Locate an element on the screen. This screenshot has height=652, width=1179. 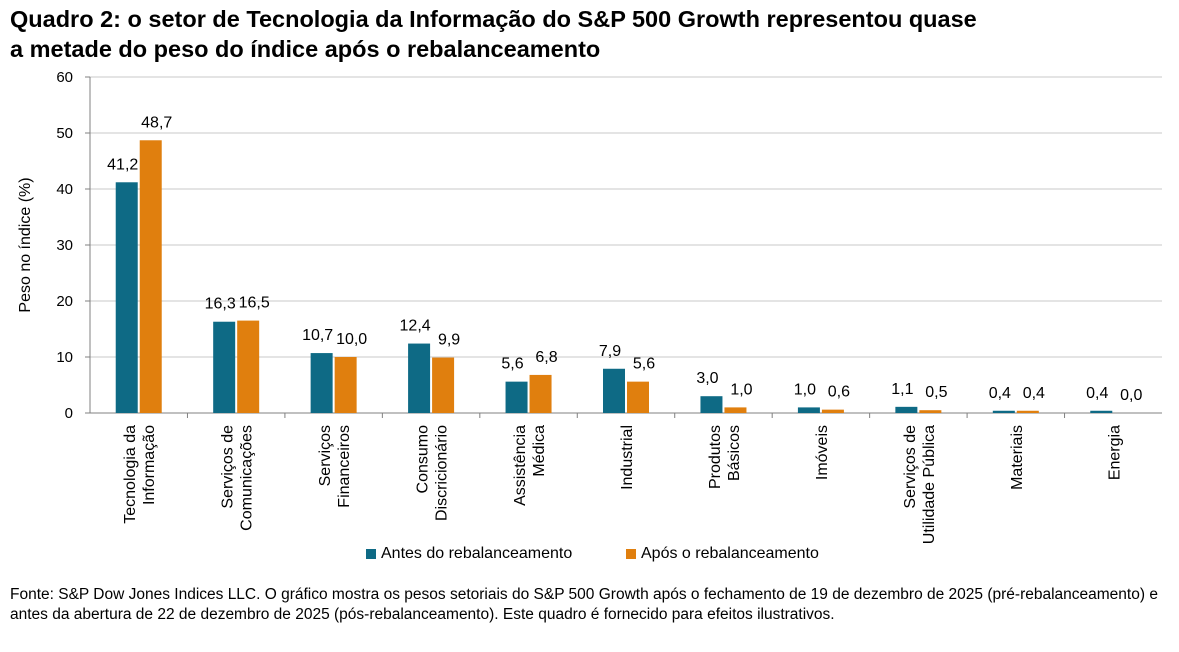
y-tick-label: 20 is located at coordinates (64, 301).